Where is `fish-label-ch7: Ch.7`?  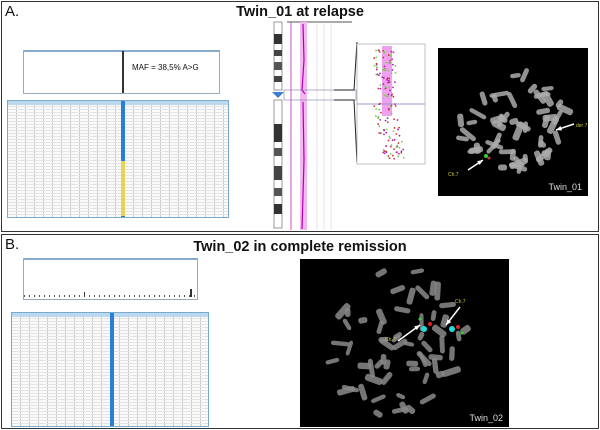 fish-label-ch7: Ch.7 is located at coordinates (453, 175).